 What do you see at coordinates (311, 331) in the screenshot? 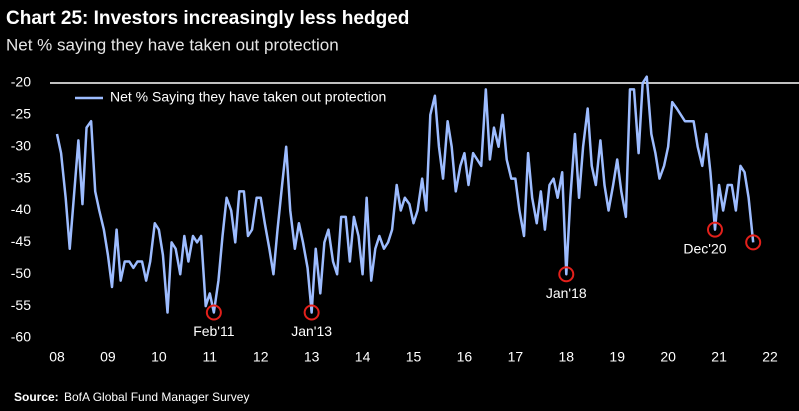
I see `annotation: Jan'13` at bounding box center [311, 331].